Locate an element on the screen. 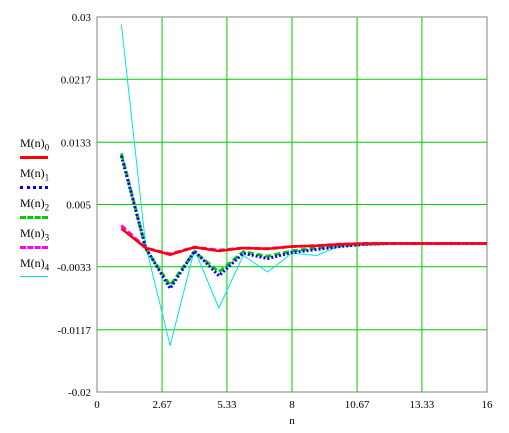 Image resolution: width=509 pixels, height=433 pixels. y-tick-label: 0.005 is located at coordinates (78, 206).